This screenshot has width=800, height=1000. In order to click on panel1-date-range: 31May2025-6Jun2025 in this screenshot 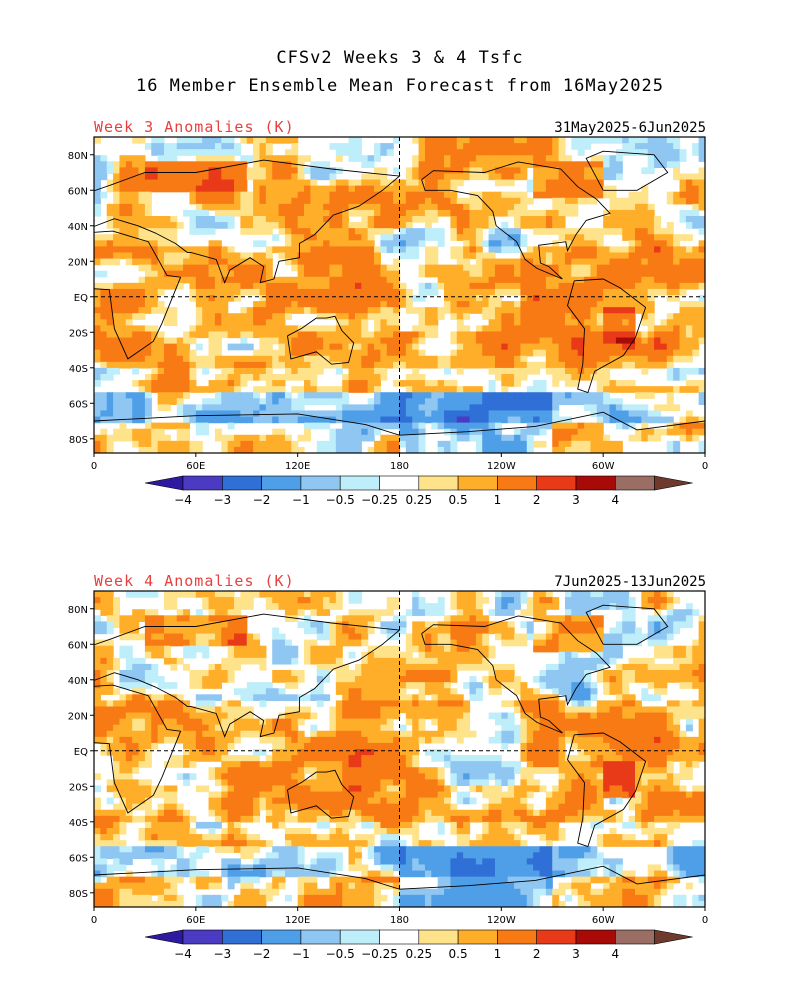, I will do `click(630, 128)`.